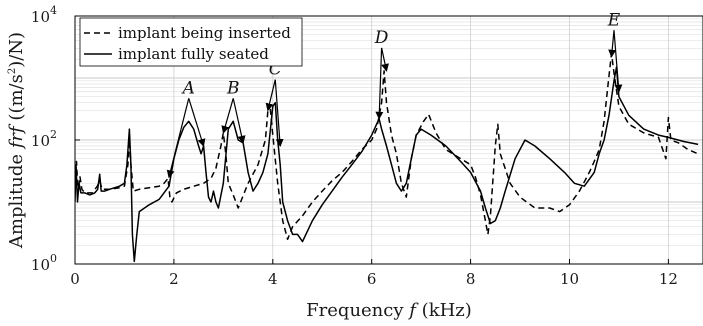 The width and height of the screenshot is (703, 326). I want to click on y-tick-label: 10⁴, so click(44, 15).